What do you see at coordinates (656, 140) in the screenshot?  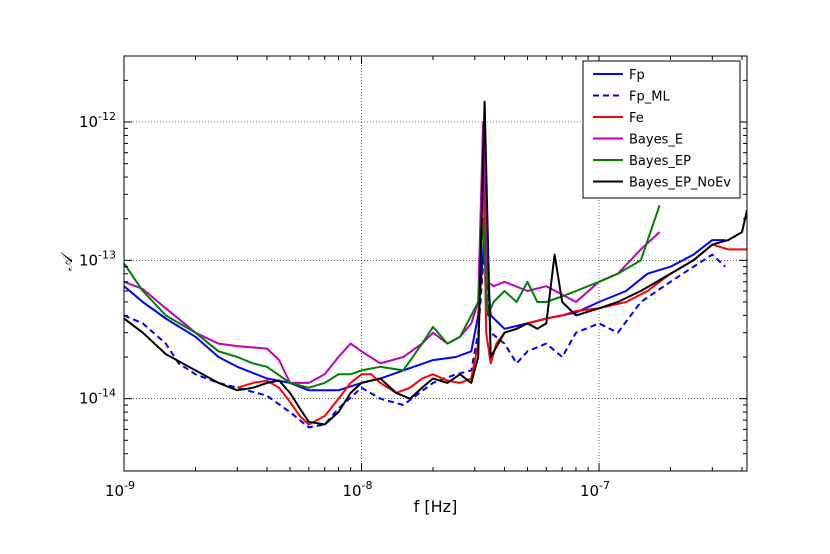 I see `legend-label: Bayes_E` at bounding box center [656, 140].